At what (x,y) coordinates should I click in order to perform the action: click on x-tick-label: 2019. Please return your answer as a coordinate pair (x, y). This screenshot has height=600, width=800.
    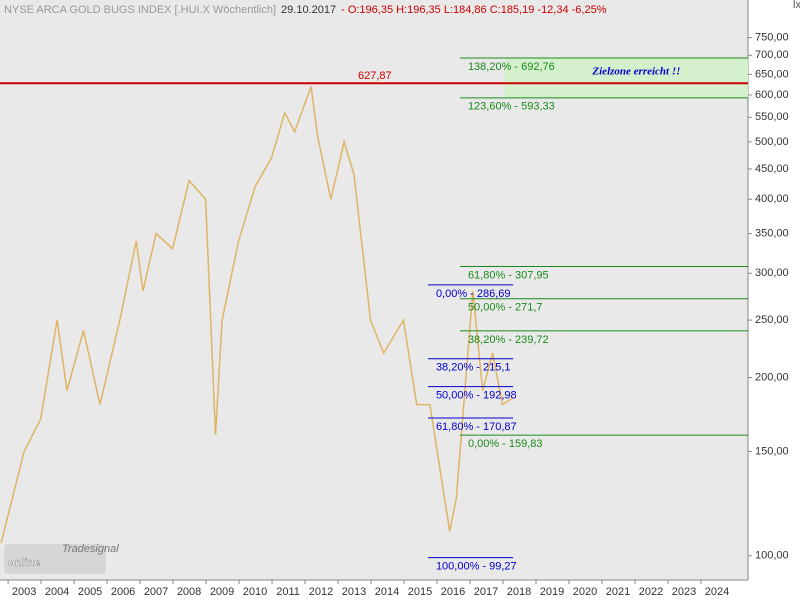
    Looking at the image, I should click on (552, 592).